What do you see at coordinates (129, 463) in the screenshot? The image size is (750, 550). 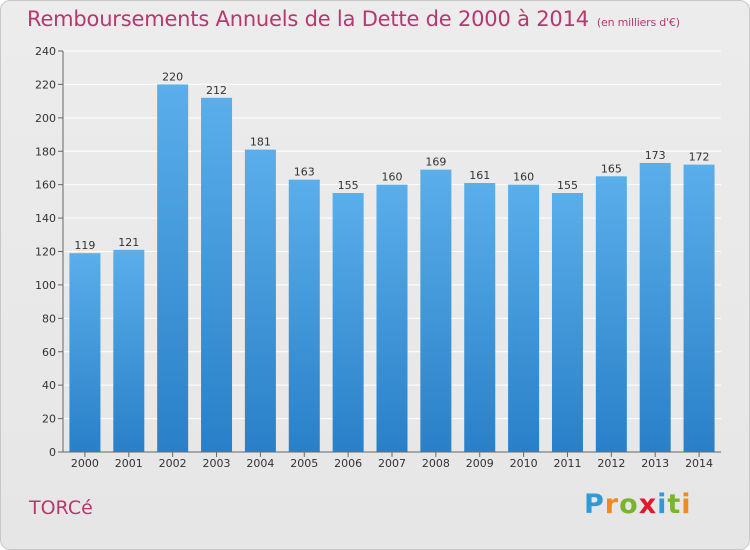 I see `x-tick-label: 2001` at bounding box center [129, 463].